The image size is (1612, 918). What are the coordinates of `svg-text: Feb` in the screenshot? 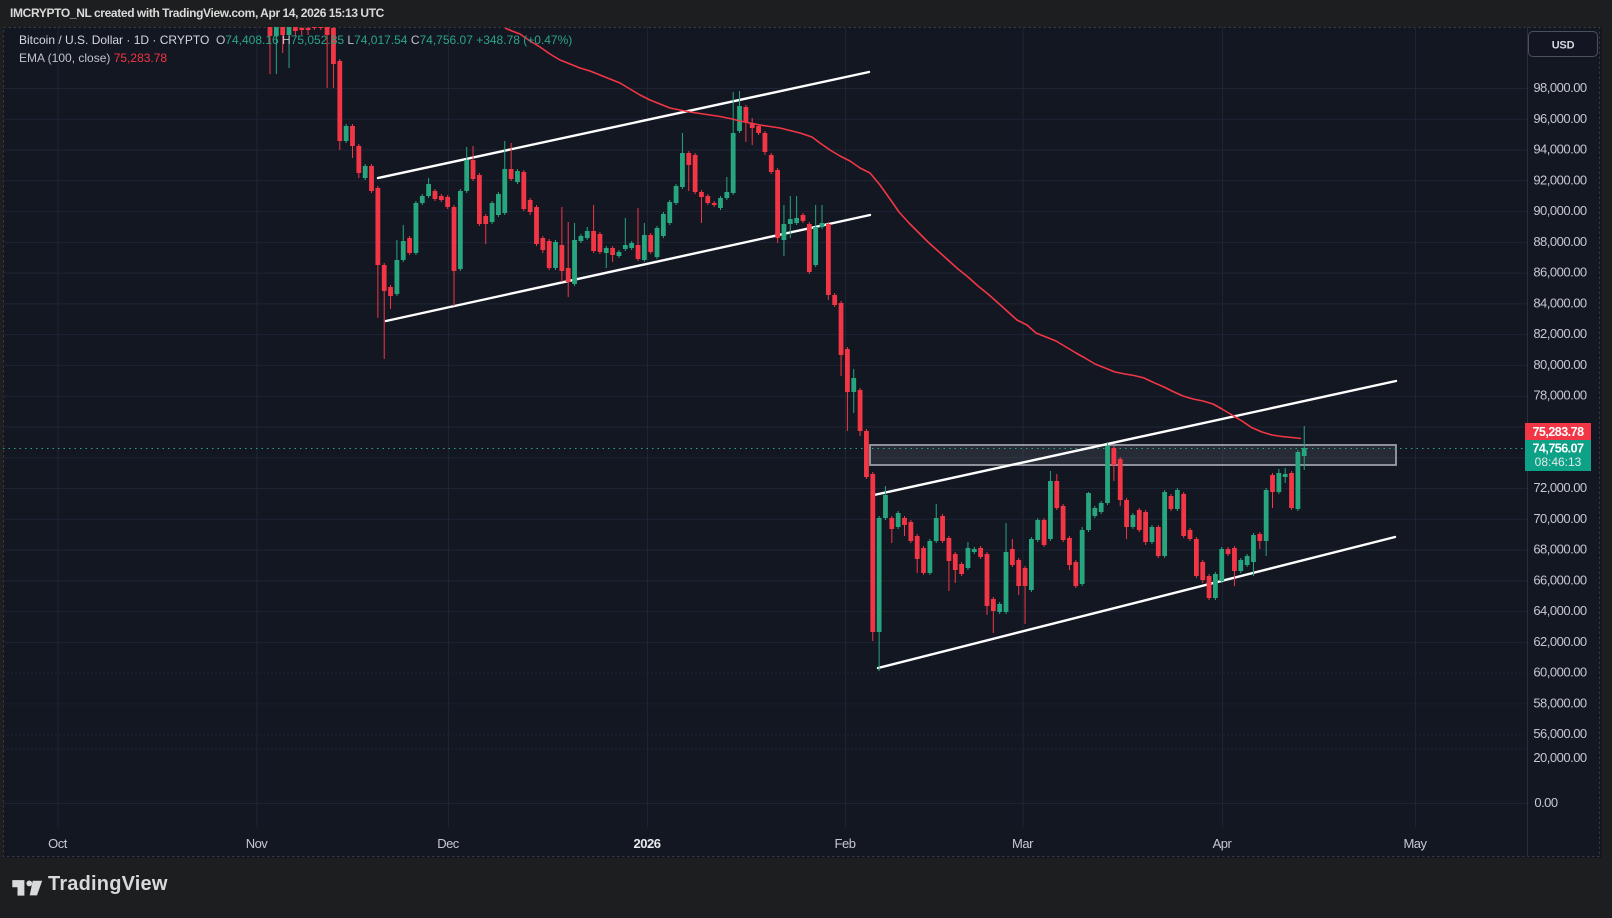 It's located at (845, 843).